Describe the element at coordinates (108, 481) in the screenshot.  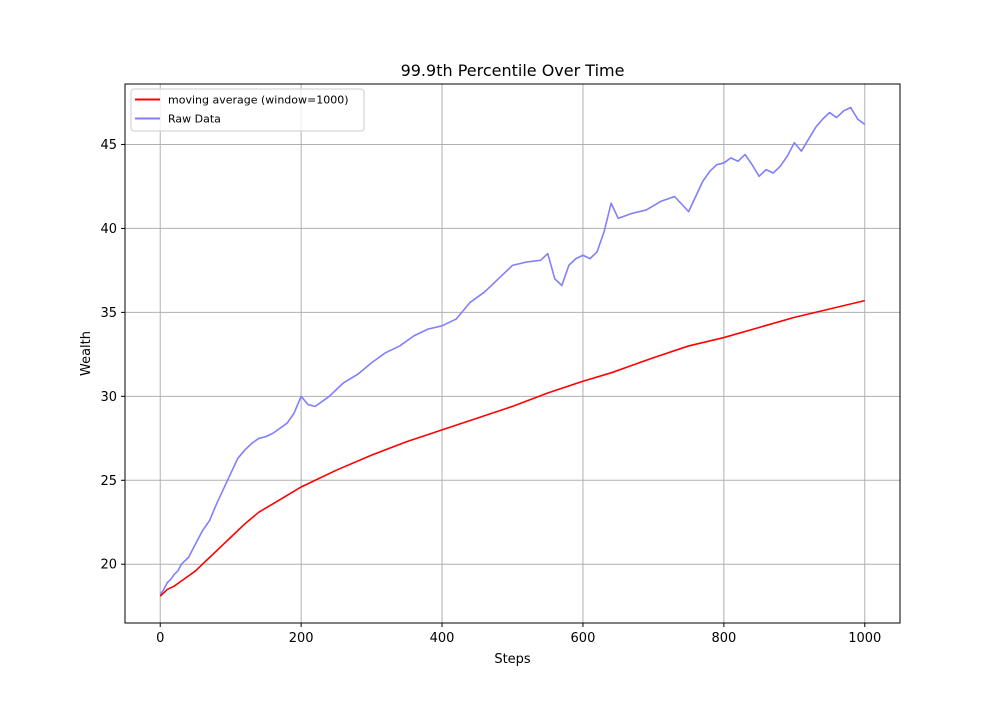
I see `y-tick-label: 25` at that location.